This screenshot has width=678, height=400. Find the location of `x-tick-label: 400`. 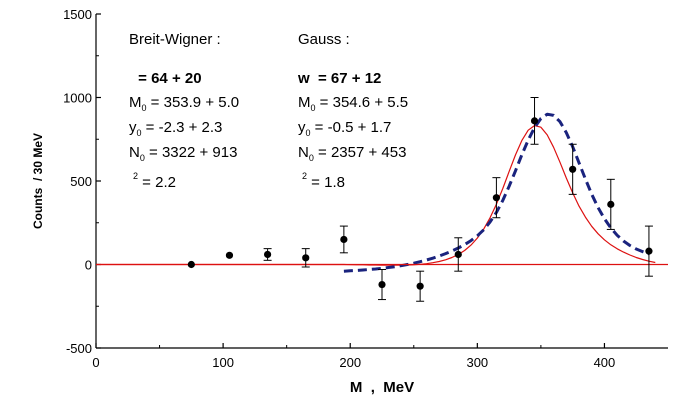

x-tick-label: 400 is located at coordinates (605, 362).